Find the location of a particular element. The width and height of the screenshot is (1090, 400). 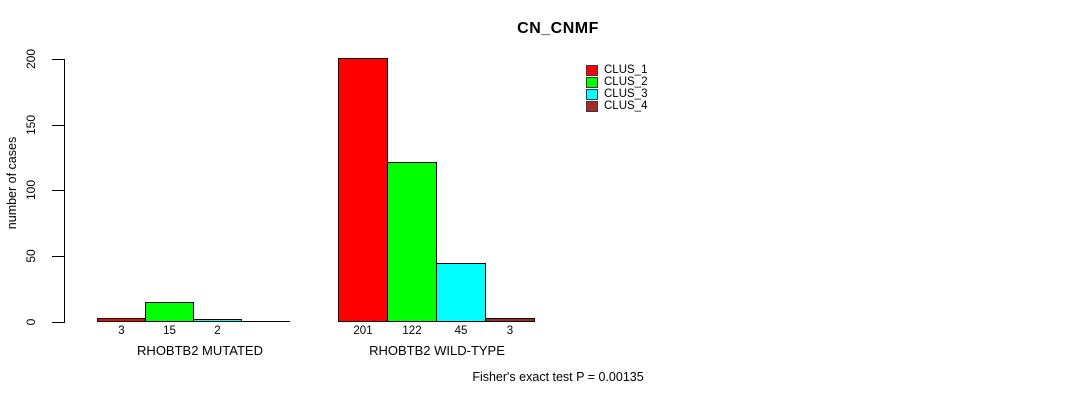

bar-value-label: 2 is located at coordinates (217, 331).